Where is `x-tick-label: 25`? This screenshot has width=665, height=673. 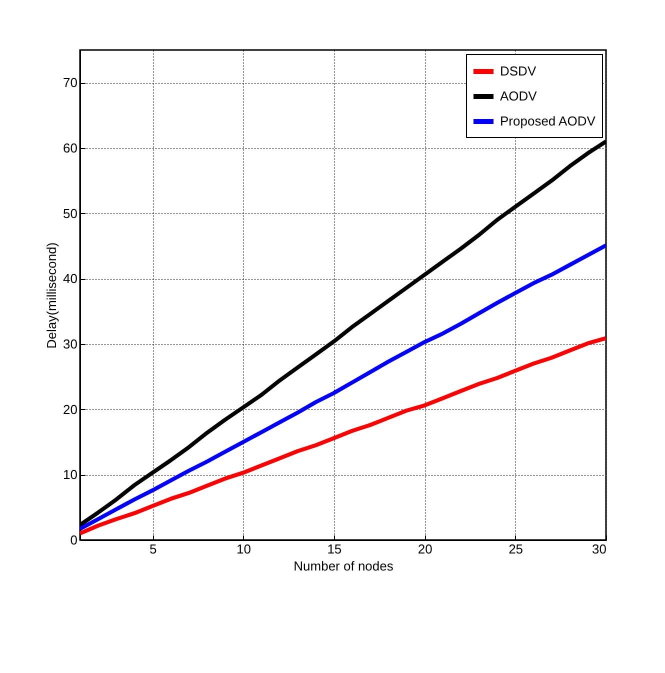
x-tick-label: 25 is located at coordinates (516, 549).